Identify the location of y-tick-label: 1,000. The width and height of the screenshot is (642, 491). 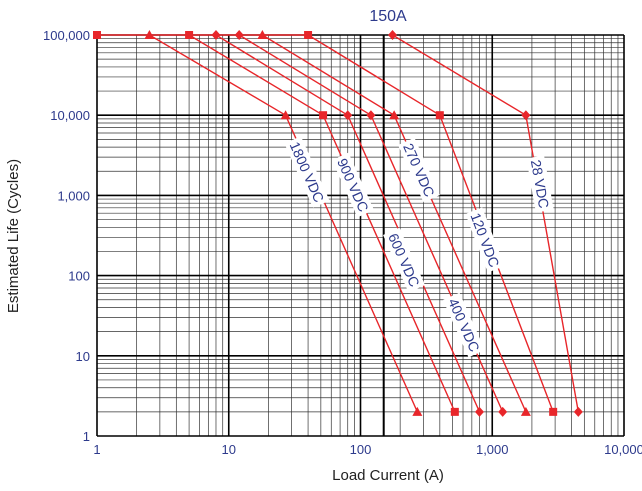
(73, 195).